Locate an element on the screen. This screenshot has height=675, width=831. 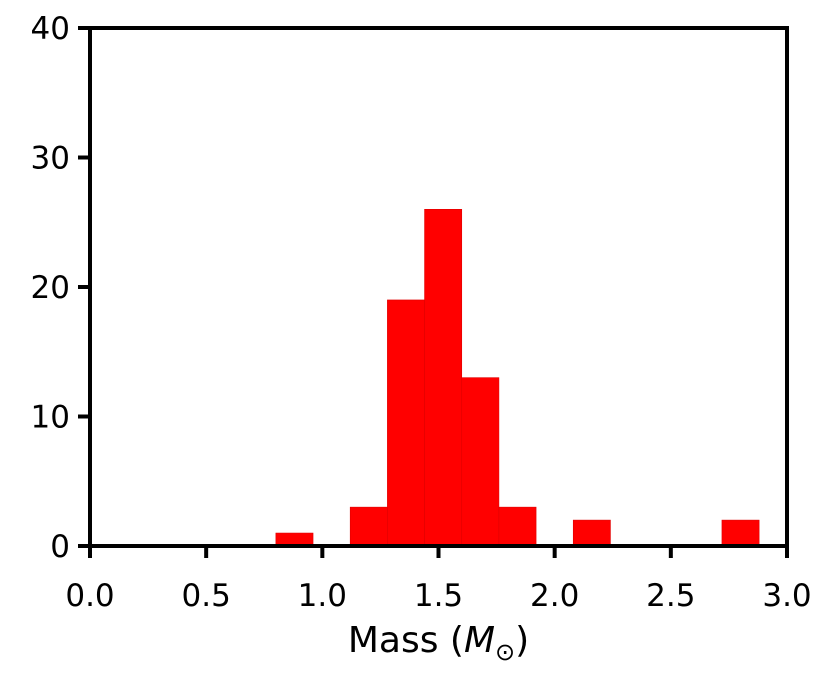
x-axis-title: Mass (M⊙) is located at coordinates (438, 643).